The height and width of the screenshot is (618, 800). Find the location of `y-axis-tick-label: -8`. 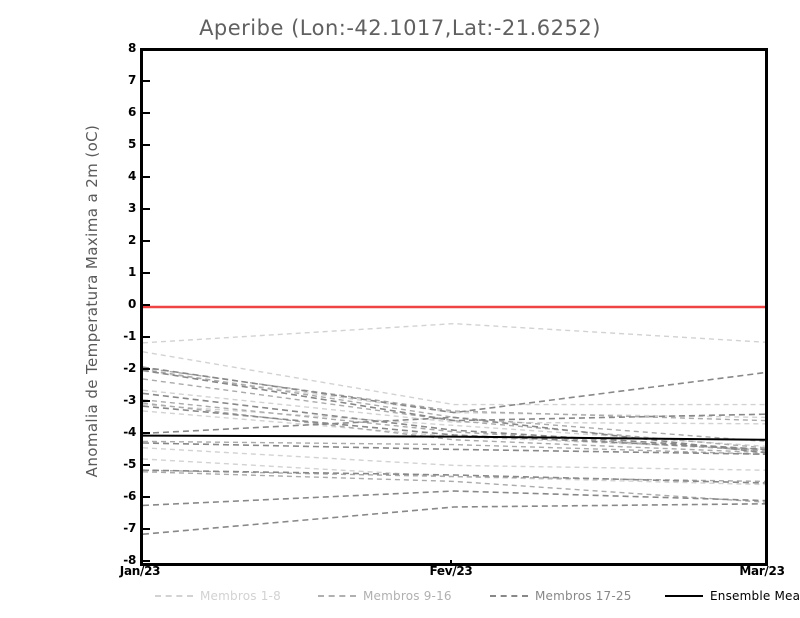

y-axis-tick-label: -8 is located at coordinates (129, 560).